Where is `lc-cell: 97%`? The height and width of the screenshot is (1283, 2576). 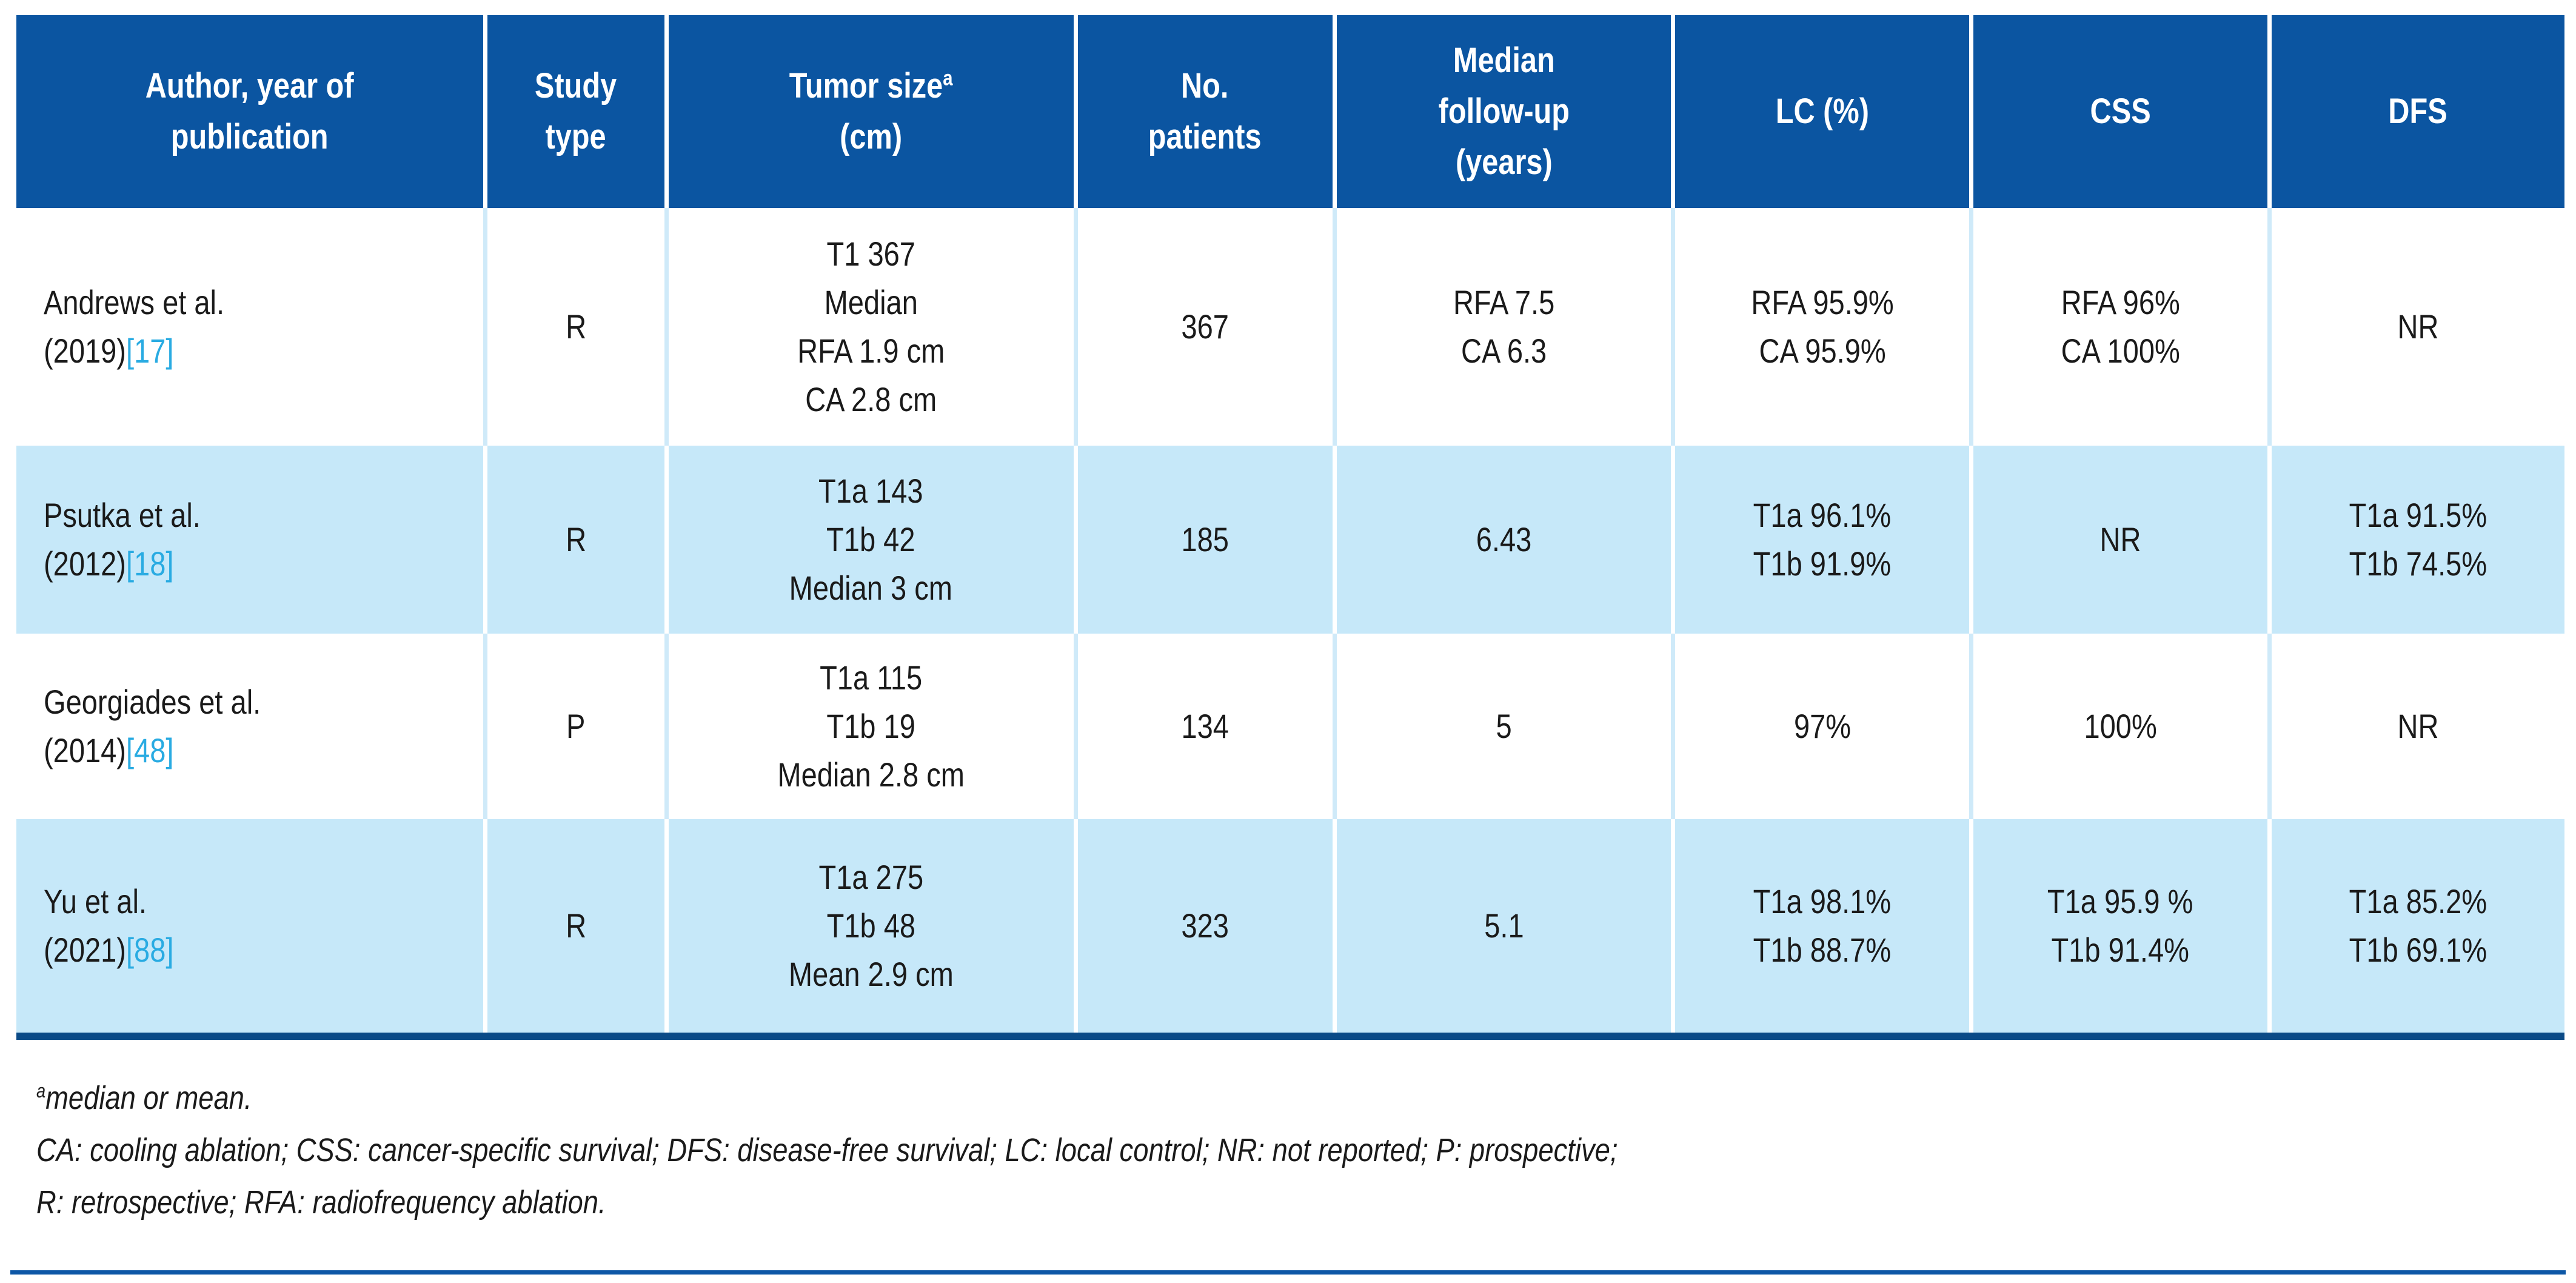 lc-cell: 97% is located at coordinates (1823, 726).